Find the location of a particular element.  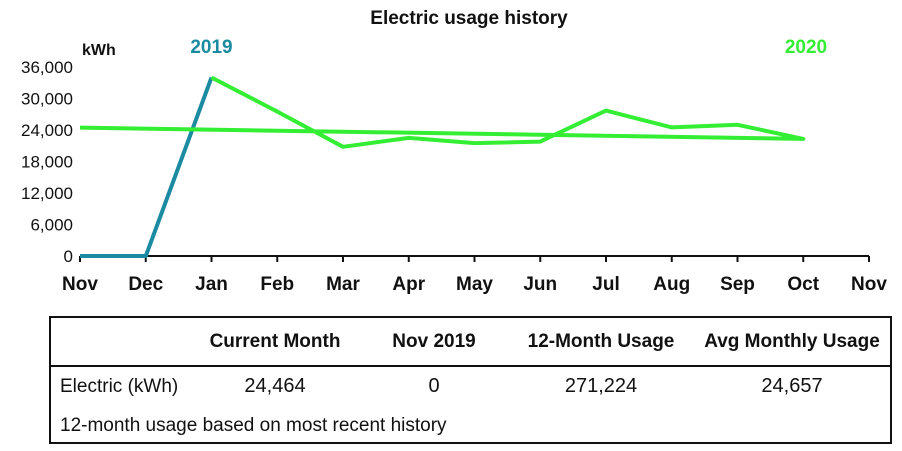

y-tick-label: 36,000 is located at coordinates (47, 67).